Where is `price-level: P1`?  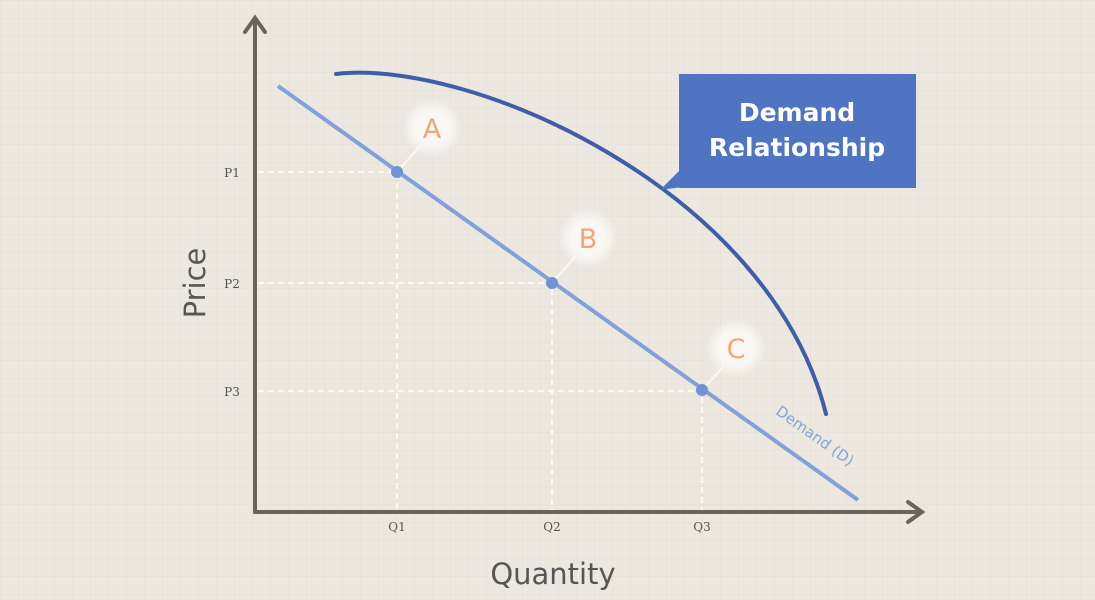 price-level: P1 is located at coordinates (232, 173).